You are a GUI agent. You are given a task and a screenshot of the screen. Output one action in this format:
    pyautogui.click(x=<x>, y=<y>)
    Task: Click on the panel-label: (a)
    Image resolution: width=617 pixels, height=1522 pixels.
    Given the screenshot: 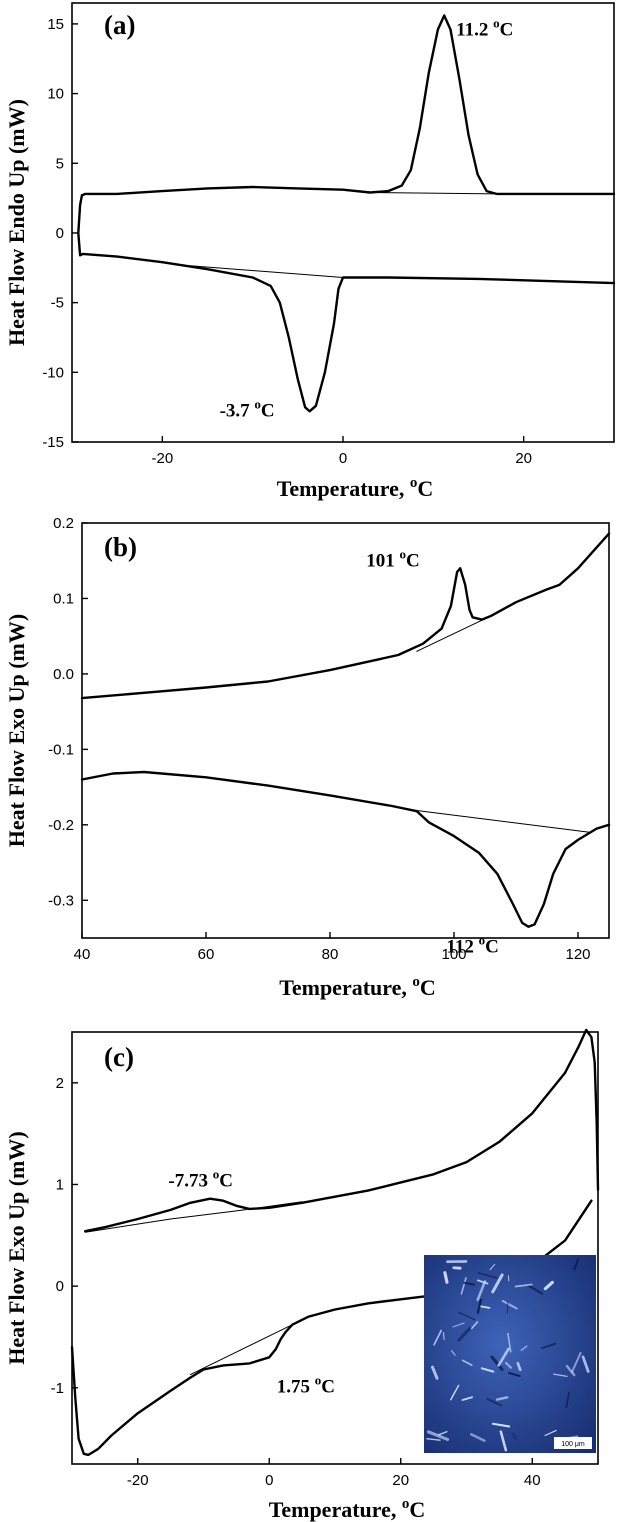 What is the action you would take?
    pyautogui.click(x=119, y=25)
    